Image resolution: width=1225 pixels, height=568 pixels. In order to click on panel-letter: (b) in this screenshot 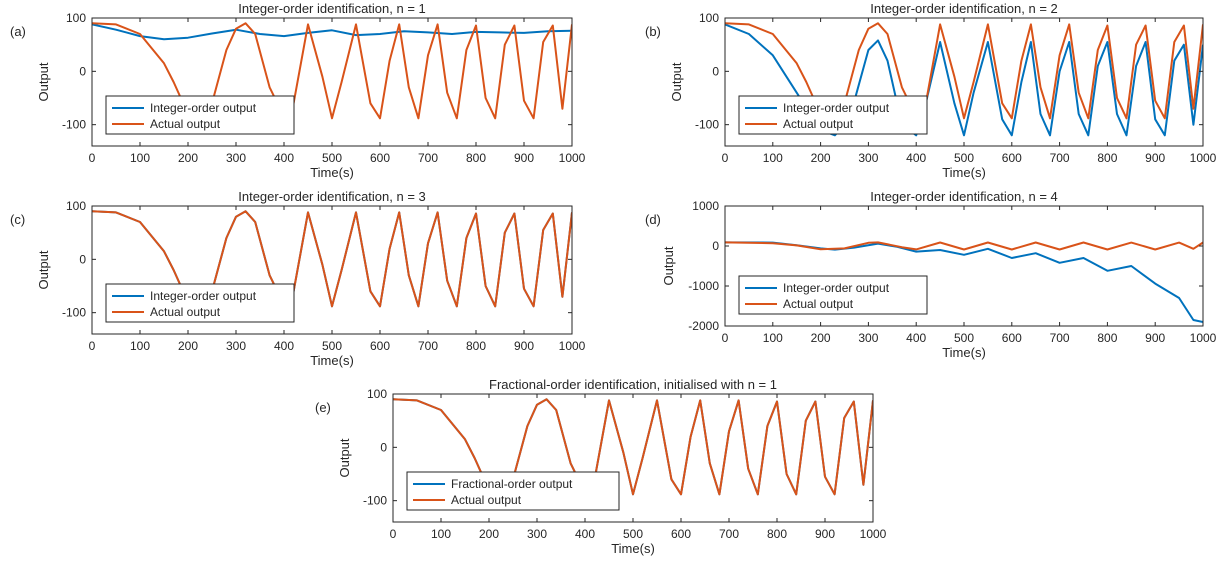, I will do `click(653, 31)`.